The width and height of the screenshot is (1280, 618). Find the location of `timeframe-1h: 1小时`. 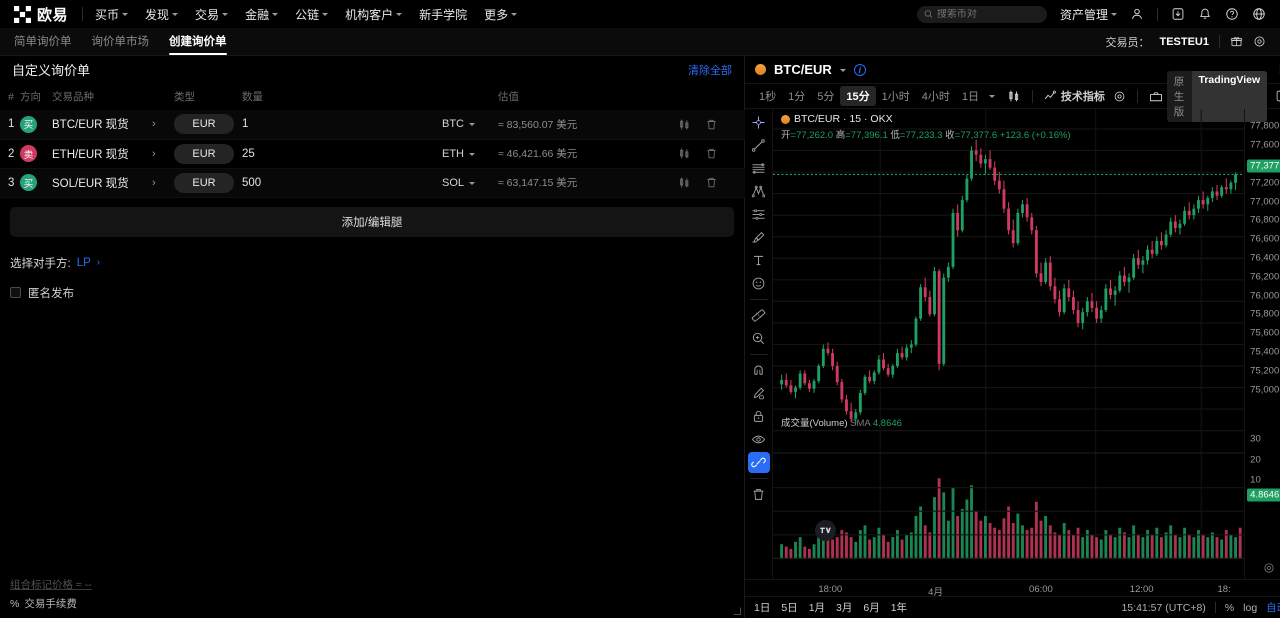

timeframe-1h: 1小时 is located at coordinates (895, 97).